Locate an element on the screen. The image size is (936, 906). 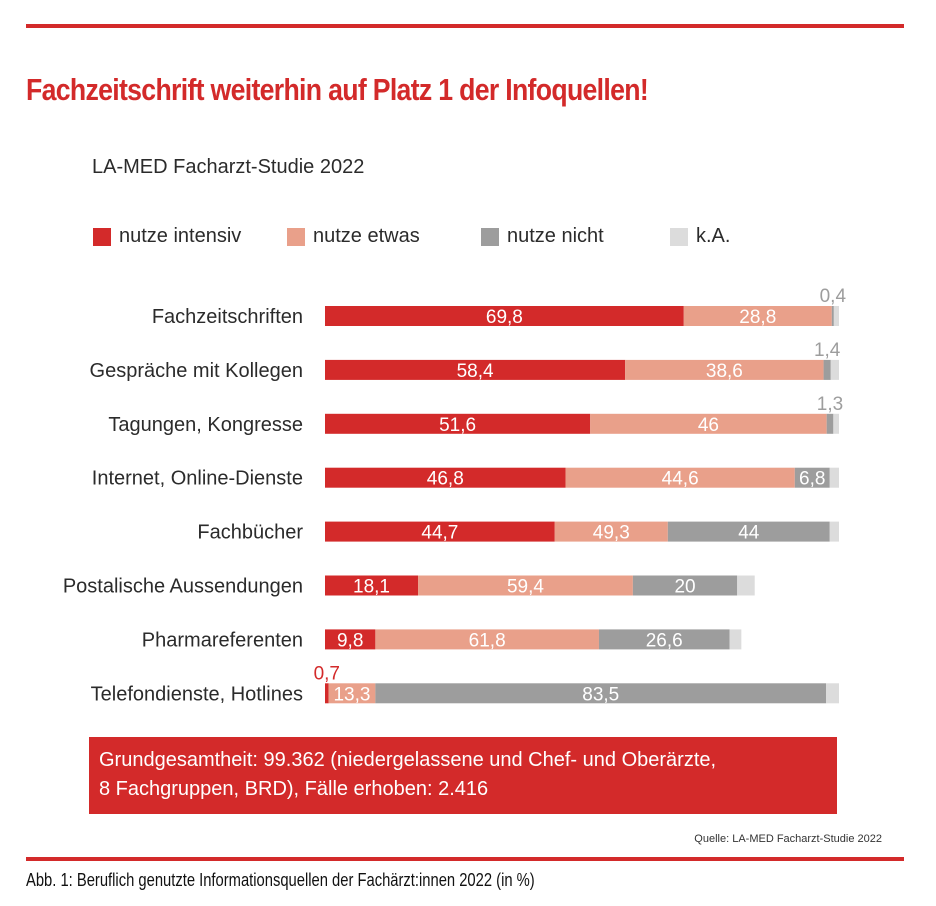
legend-swatch-nutze-intensiv is located at coordinates (102, 237).